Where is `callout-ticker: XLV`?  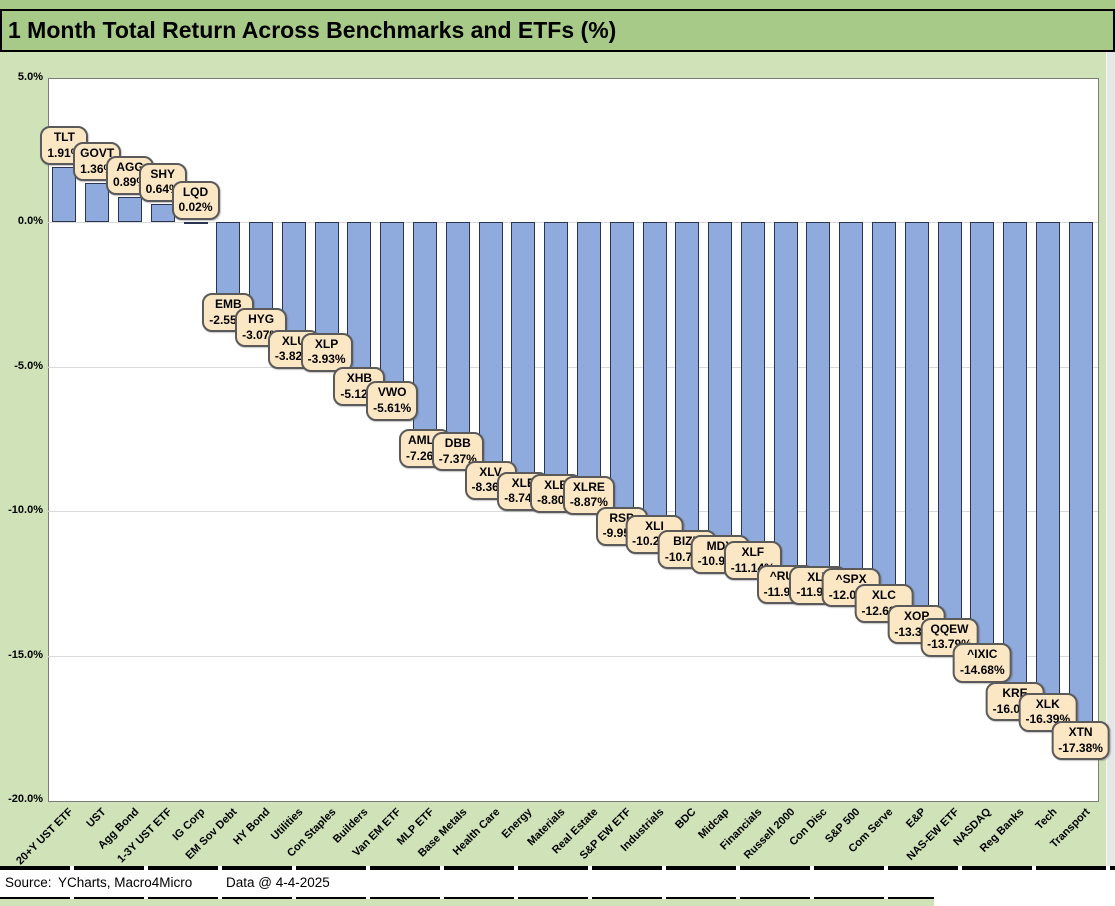 callout-ticker: XLV is located at coordinates (490, 471).